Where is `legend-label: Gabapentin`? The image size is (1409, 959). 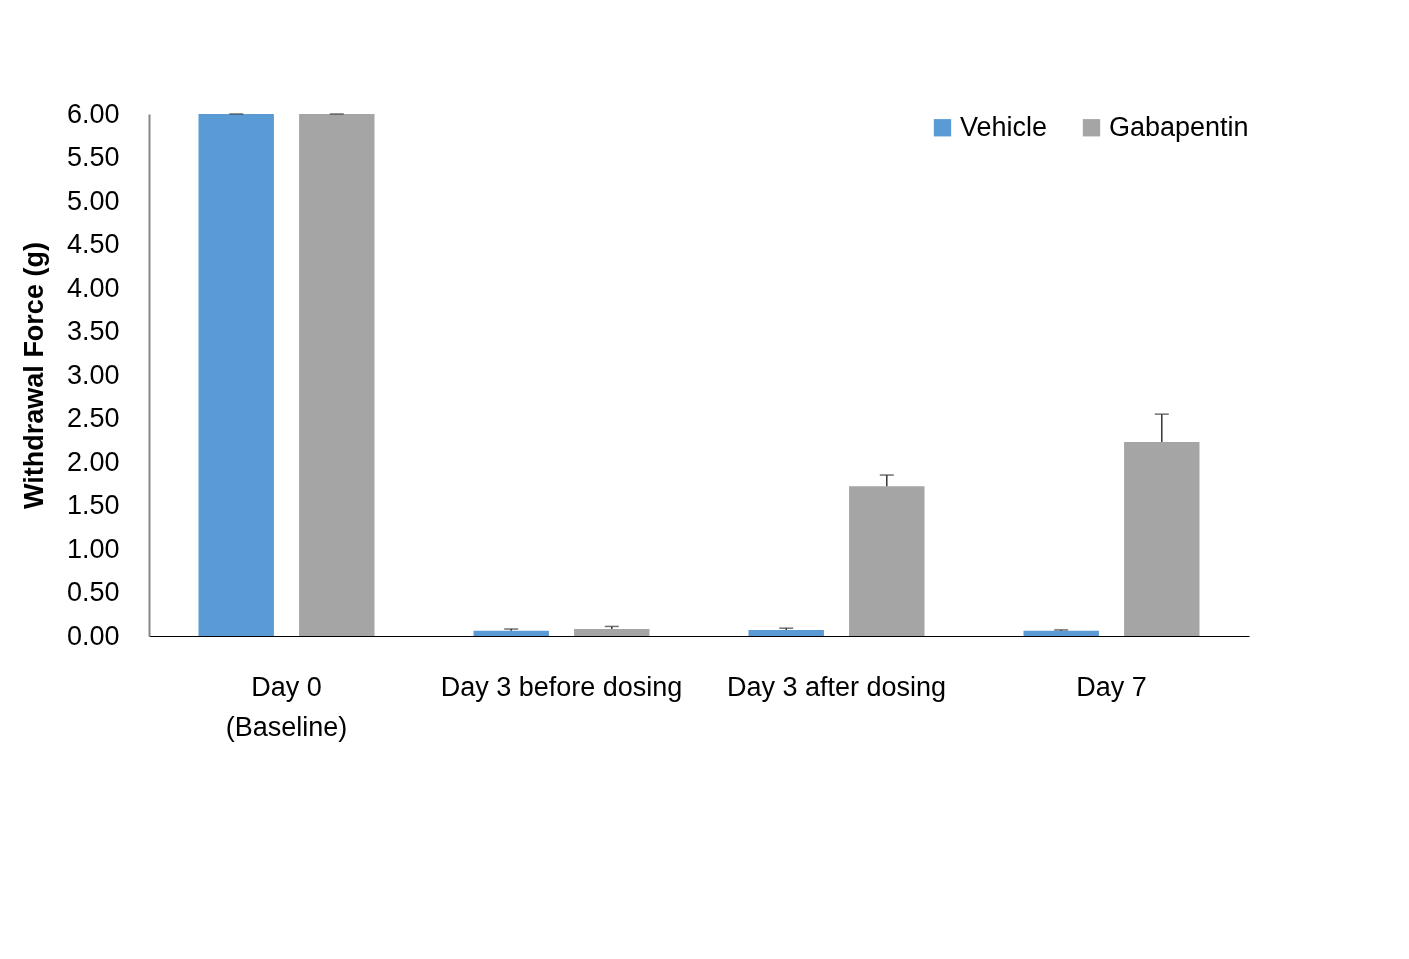
legend-label: Gabapentin is located at coordinates (1179, 126).